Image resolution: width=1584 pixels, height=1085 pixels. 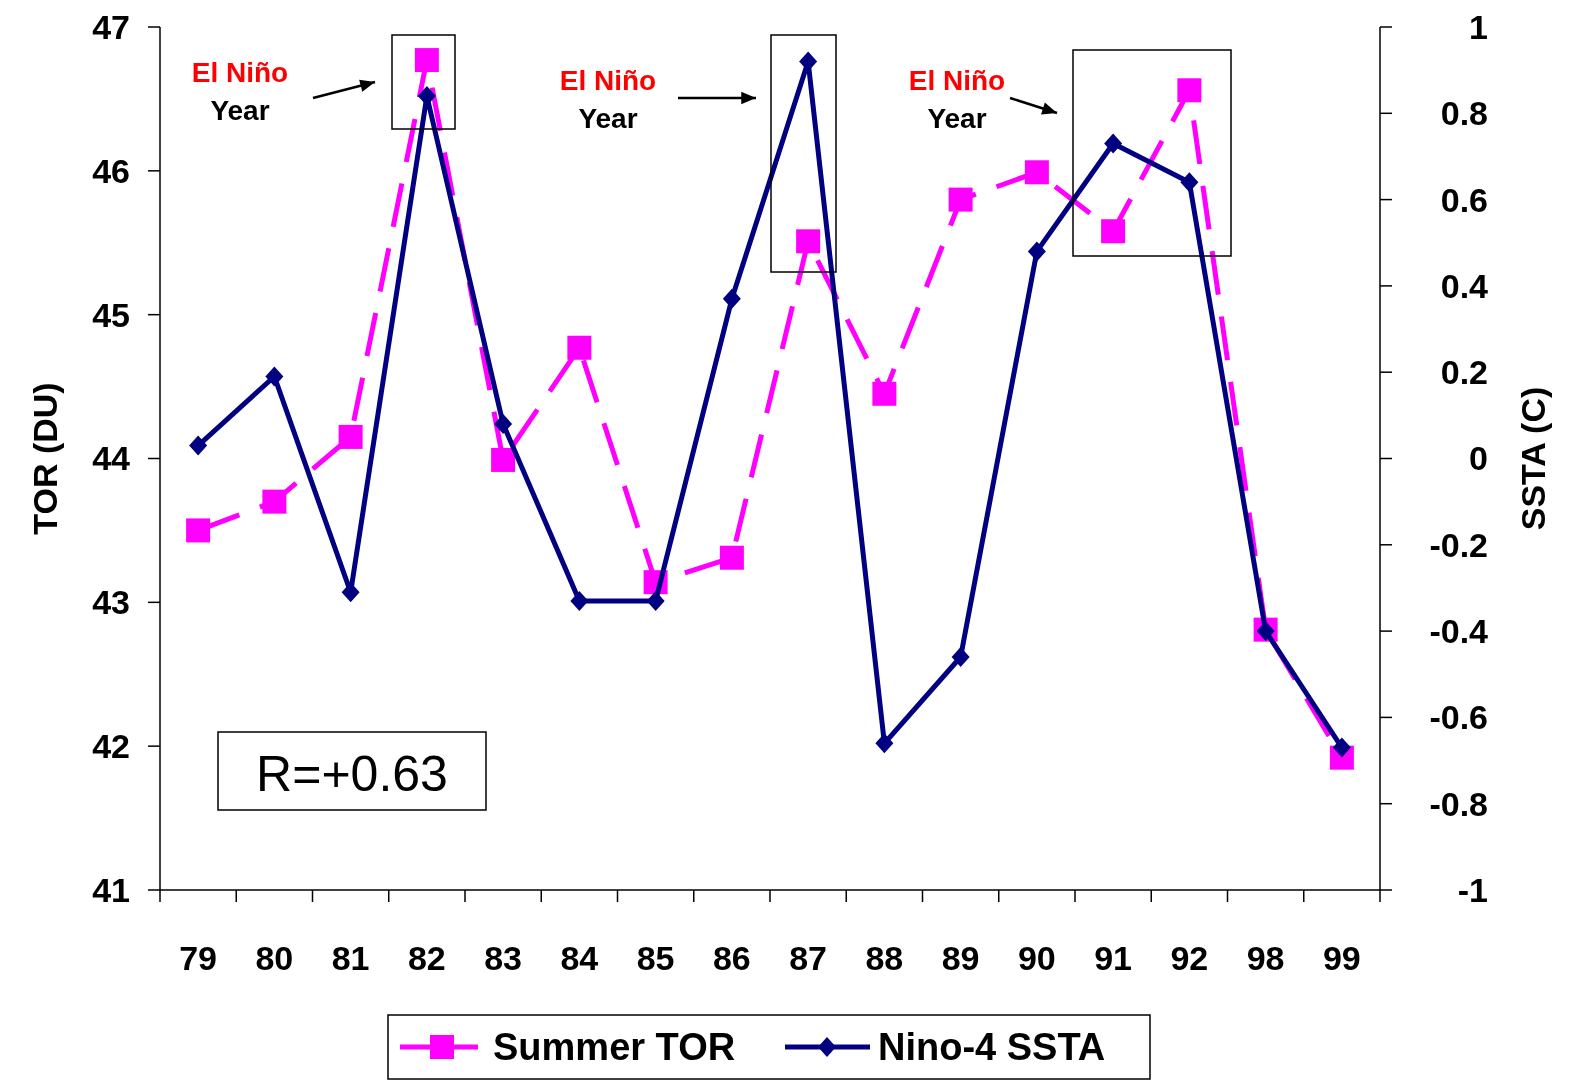 What do you see at coordinates (1458, 717) in the screenshot?
I see `y2-tick-label: -0.6` at bounding box center [1458, 717].